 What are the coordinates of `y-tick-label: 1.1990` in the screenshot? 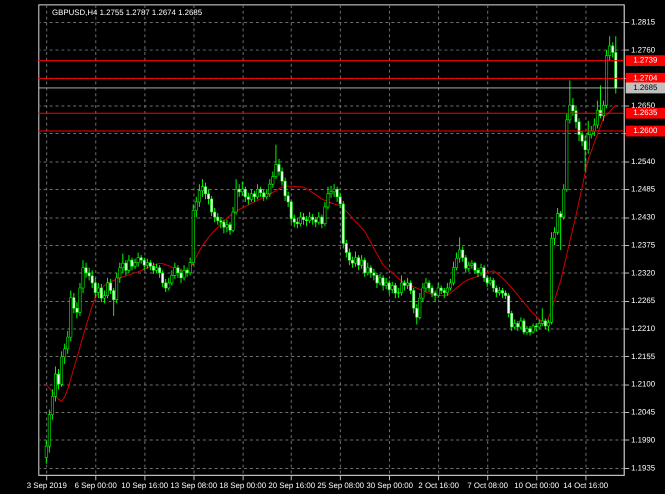 It's located at (643, 439).